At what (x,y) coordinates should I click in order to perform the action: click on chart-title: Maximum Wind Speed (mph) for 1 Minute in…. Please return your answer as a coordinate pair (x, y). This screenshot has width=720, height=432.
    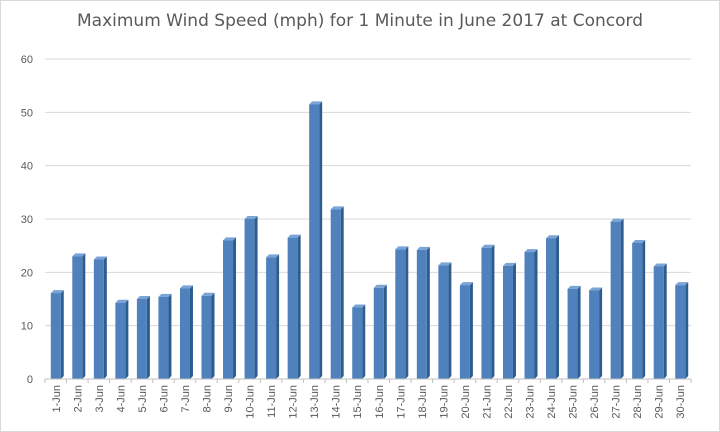
    Looking at the image, I should click on (359, 21).